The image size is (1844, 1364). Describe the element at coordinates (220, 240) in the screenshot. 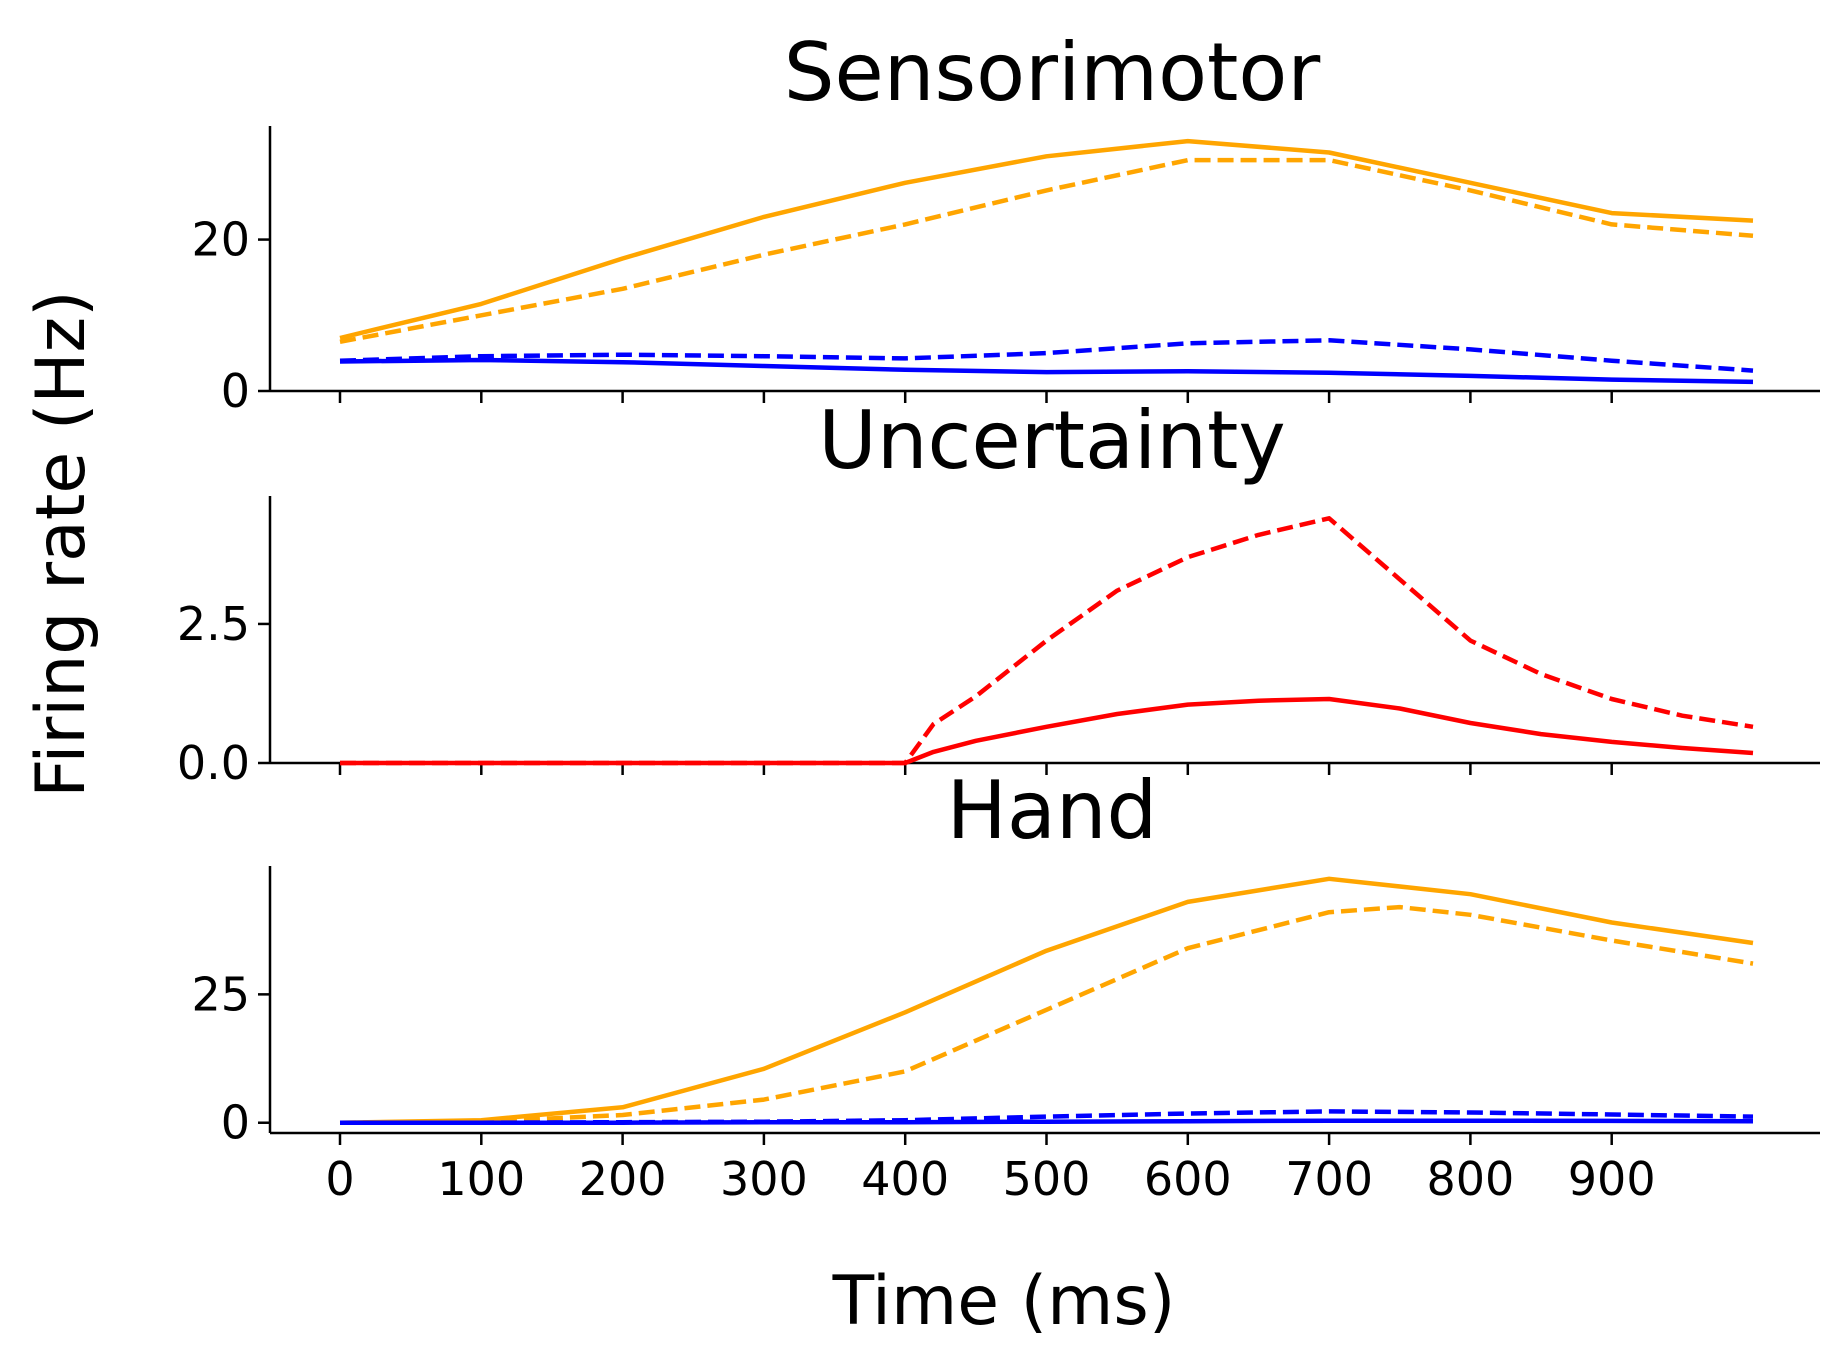

I see `y-tick-label: 20` at that location.